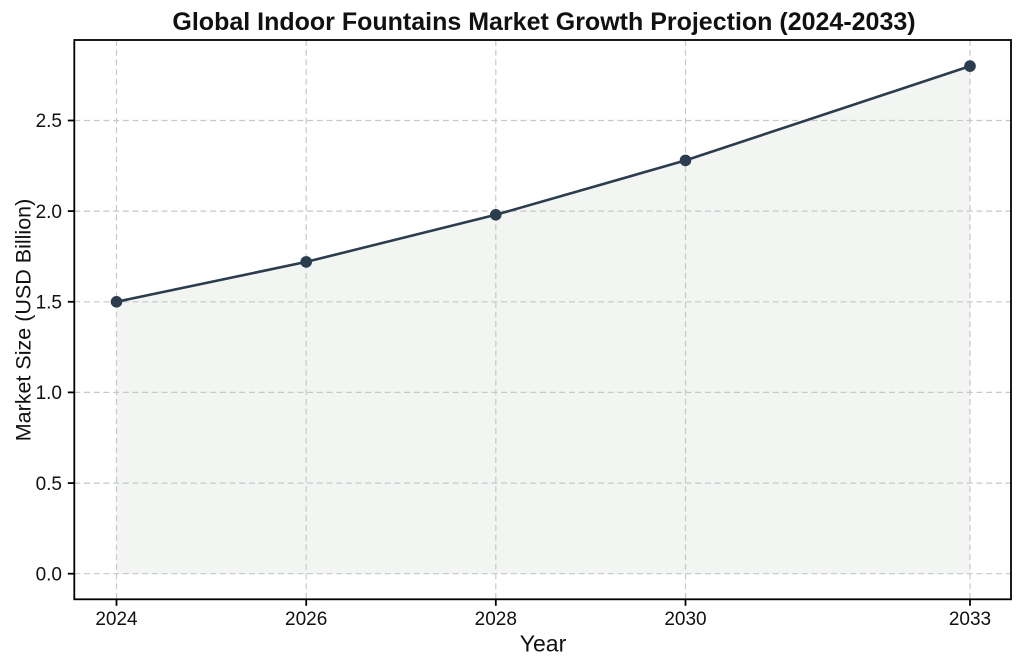 The image size is (1024, 667). I want to click on svg-text: 2026, so click(306, 619).